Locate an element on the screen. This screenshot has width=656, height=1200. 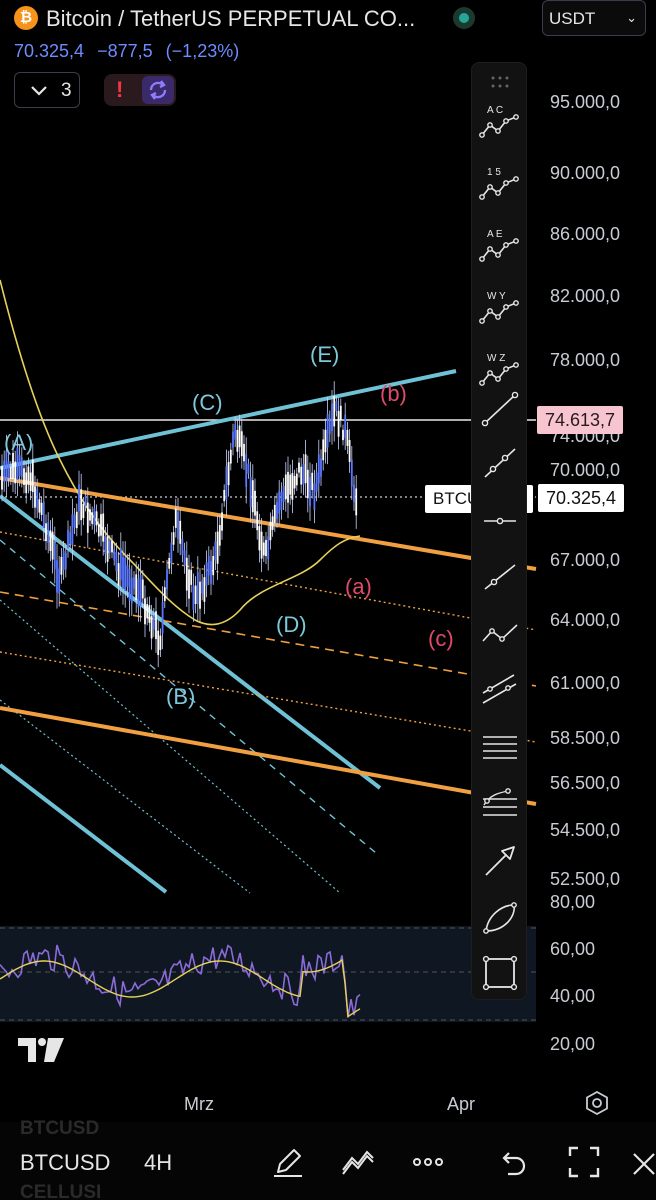
price-axis-label: 70.000,0 is located at coordinates (585, 470).